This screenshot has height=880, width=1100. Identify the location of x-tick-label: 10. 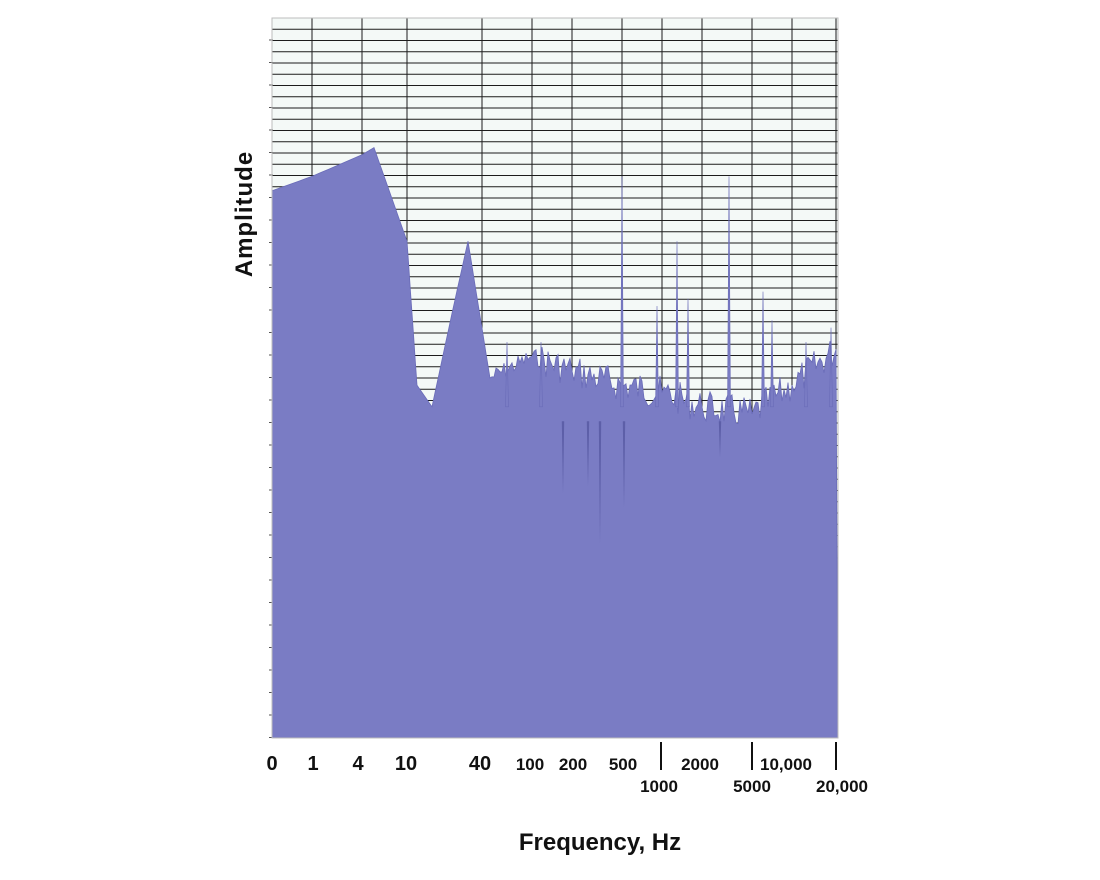
(406, 764).